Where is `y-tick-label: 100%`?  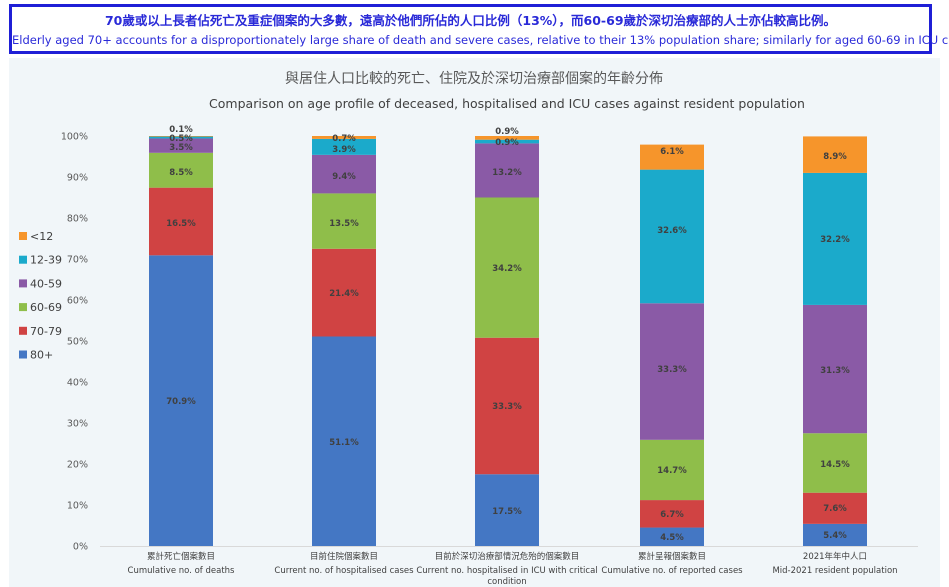
y-tick-label: 100% is located at coordinates (74, 137).